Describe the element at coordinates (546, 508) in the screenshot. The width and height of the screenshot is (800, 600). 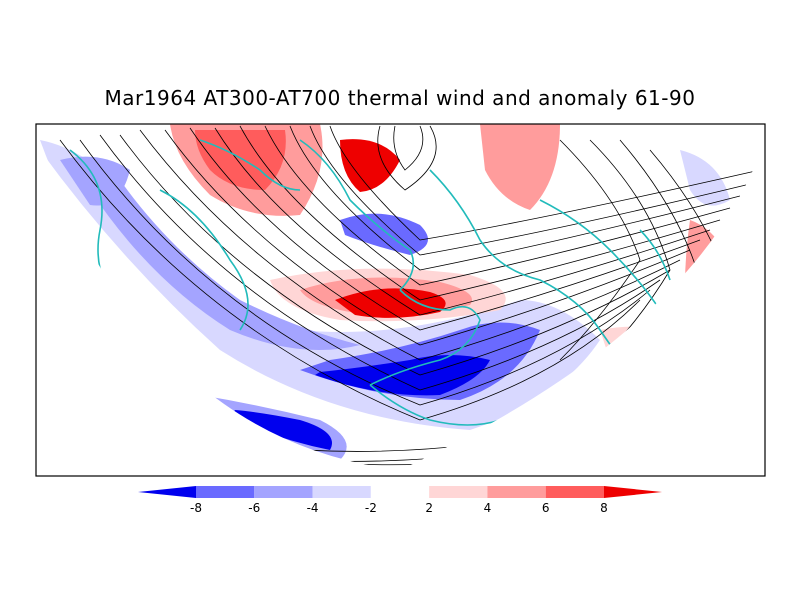
I see `colorbar-label: 6` at that location.